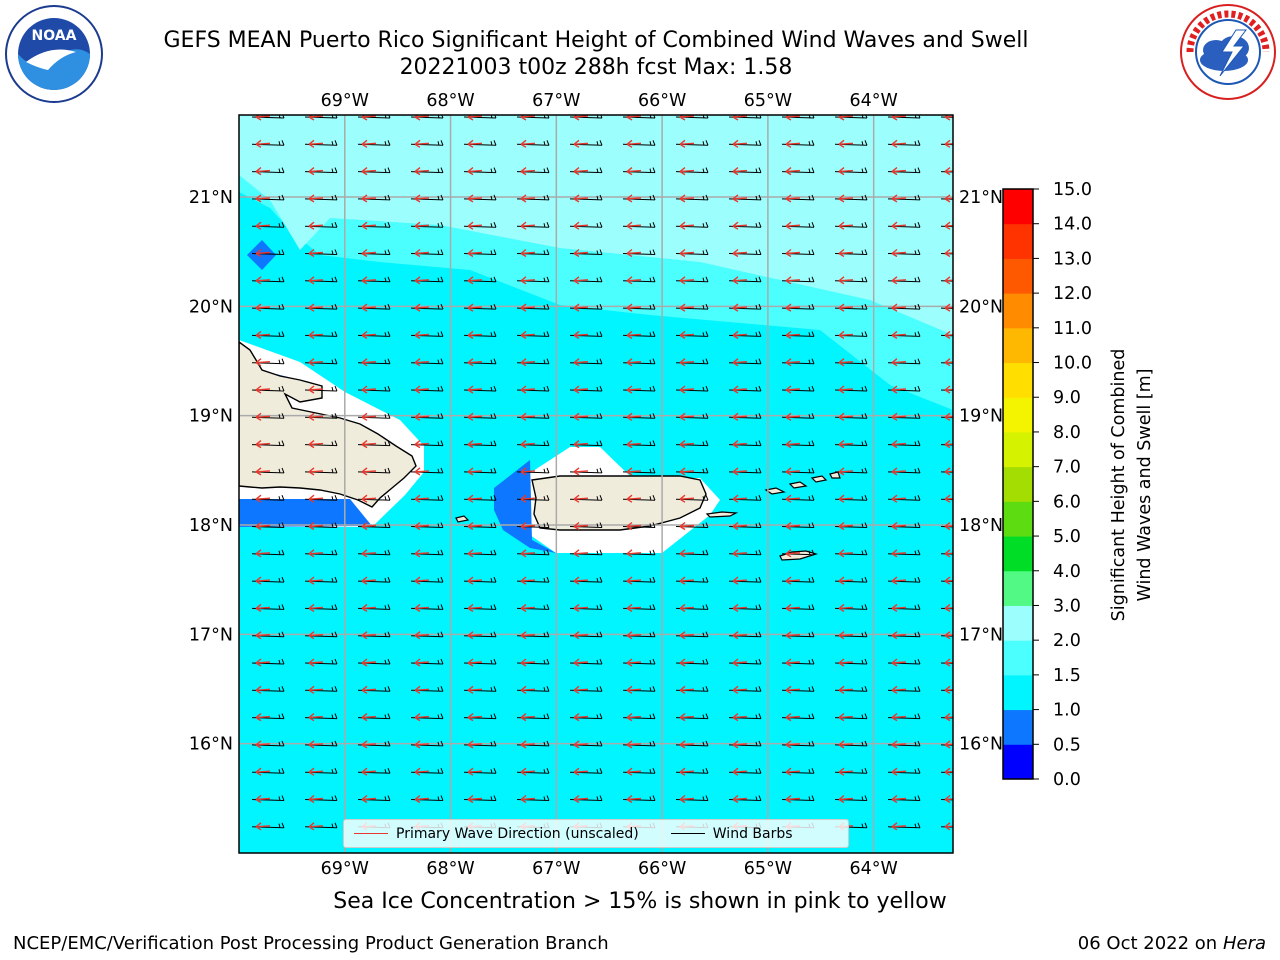  I want to click on lat-labels-right: 21°N 20°N 19°N 18°N 17°N 16°N, so click(981, 471).